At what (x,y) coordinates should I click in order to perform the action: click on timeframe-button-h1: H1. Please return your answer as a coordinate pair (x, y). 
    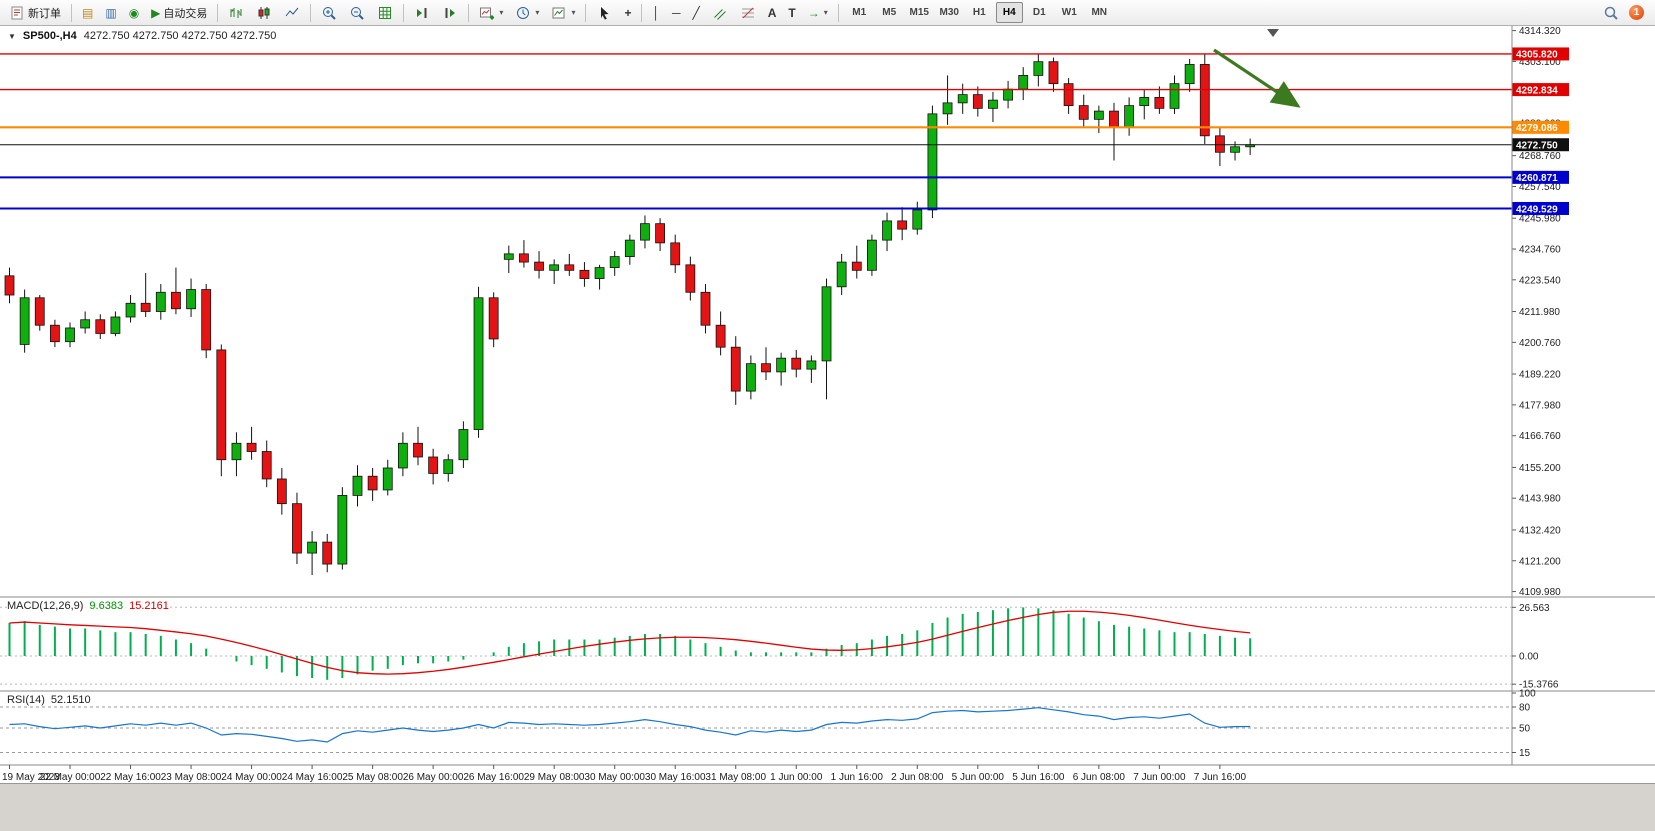
    Looking at the image, I should click on (979, 12).